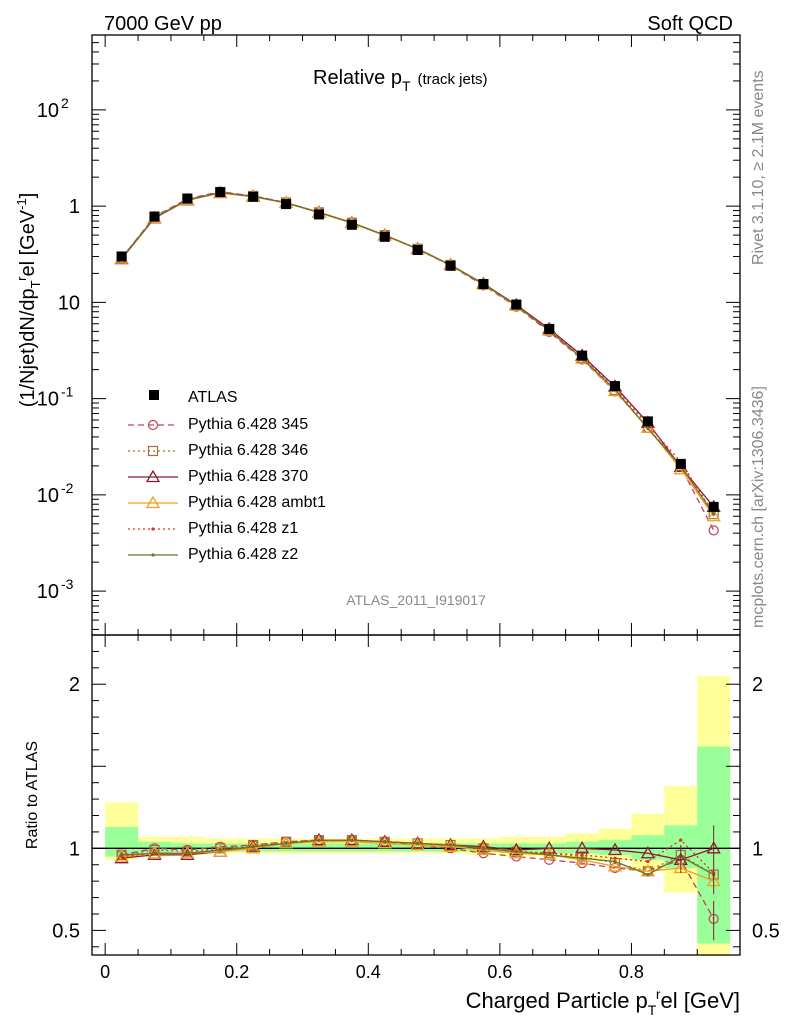 Image resolution: width=786 pixels, height=1024 pixels. What do you see at coordinates (28, 300) in the screenshot?
I see `y-axis-label-top: (1/Njet)dN/dpTrel [GeV-1]` at bounding box center [28, 300].